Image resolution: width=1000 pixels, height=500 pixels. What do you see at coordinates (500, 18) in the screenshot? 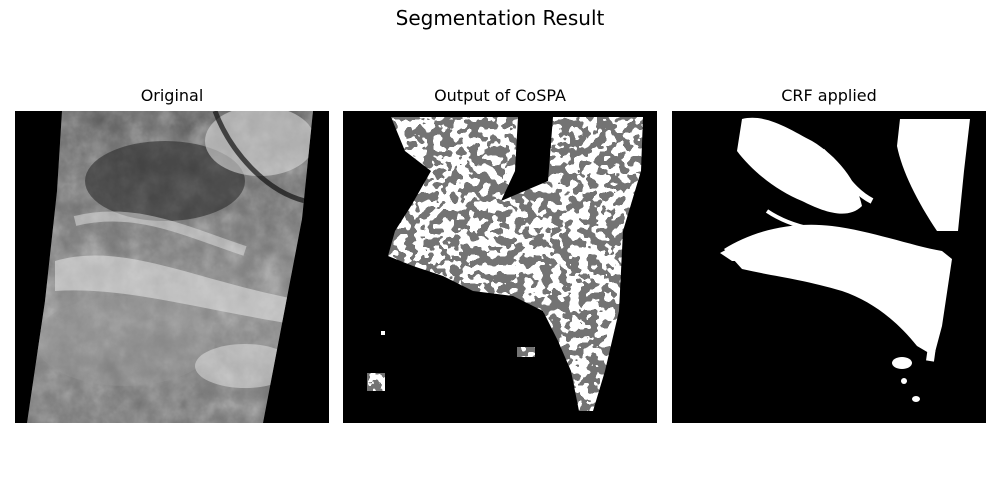
I see `figure-title: Segmentation Result` at bounding box center [500, 18].